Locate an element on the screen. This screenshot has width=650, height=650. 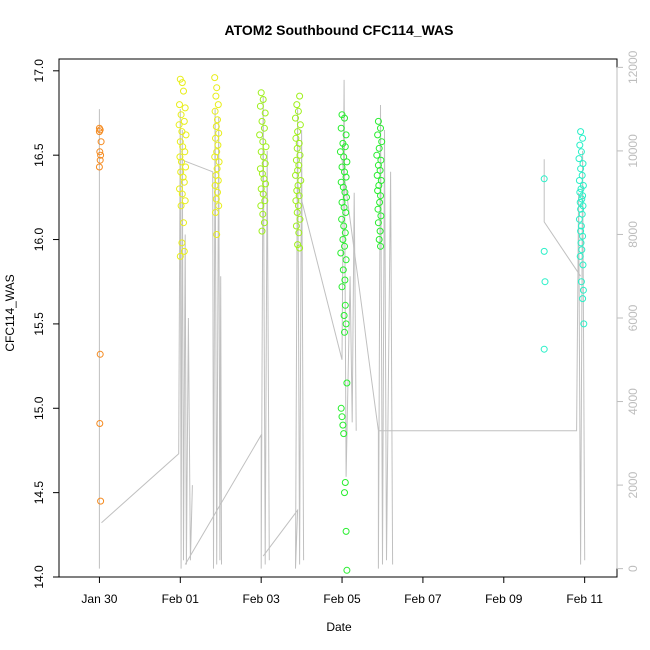
right-tick-label: 12000 is located at coordinates (633, 67).